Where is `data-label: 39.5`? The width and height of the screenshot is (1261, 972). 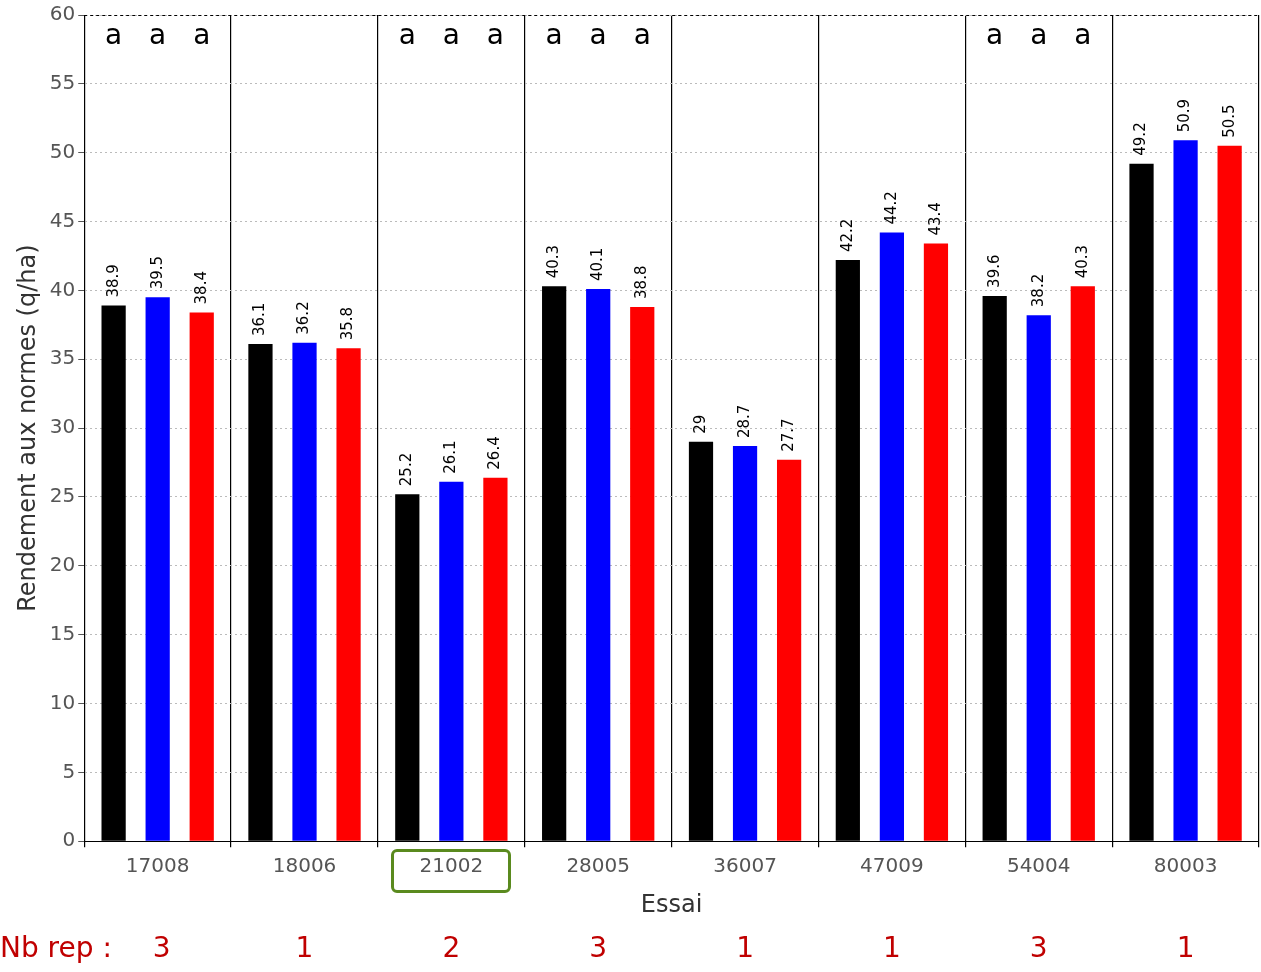 data-label: 39.5 is located at coordinates (156, 272).